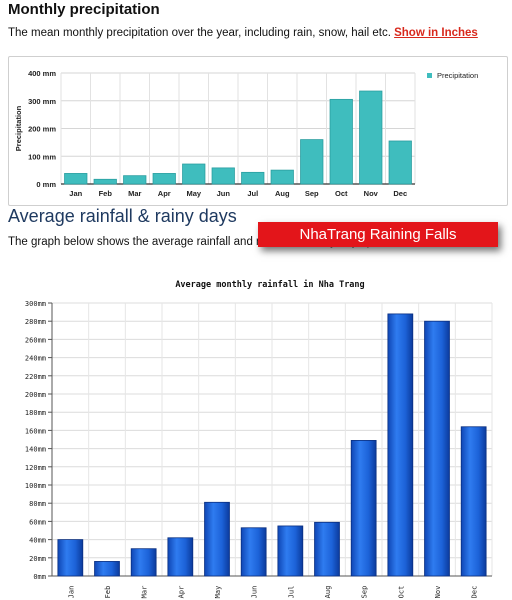 The height and width of the screenshot is (600, 512). Describe the element at coordinates (42, 129) in the screenshot. I see `y-tick-label: 200 mm` at that location.